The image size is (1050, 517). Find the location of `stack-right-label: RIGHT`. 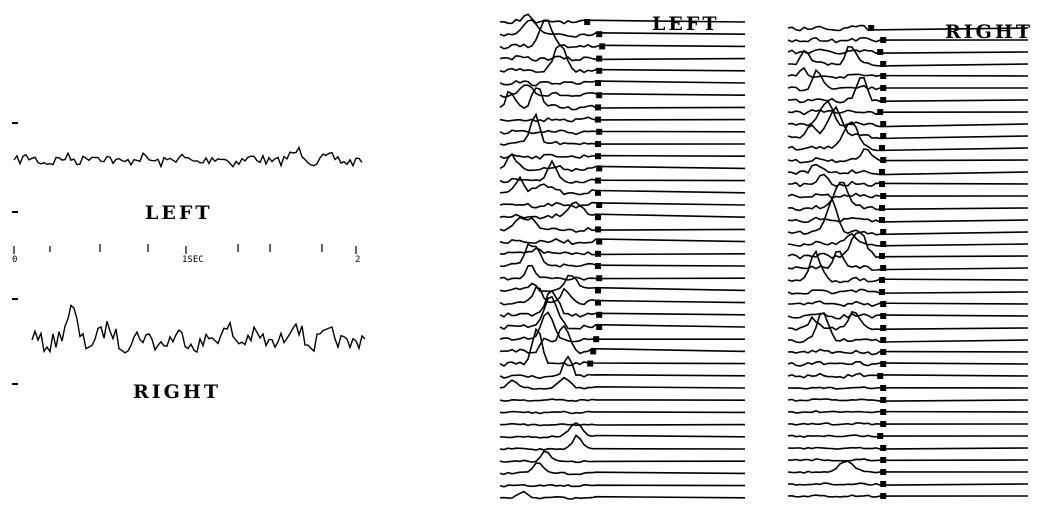

stack-right-label: RIGHT is located at coordinates (989, 32).